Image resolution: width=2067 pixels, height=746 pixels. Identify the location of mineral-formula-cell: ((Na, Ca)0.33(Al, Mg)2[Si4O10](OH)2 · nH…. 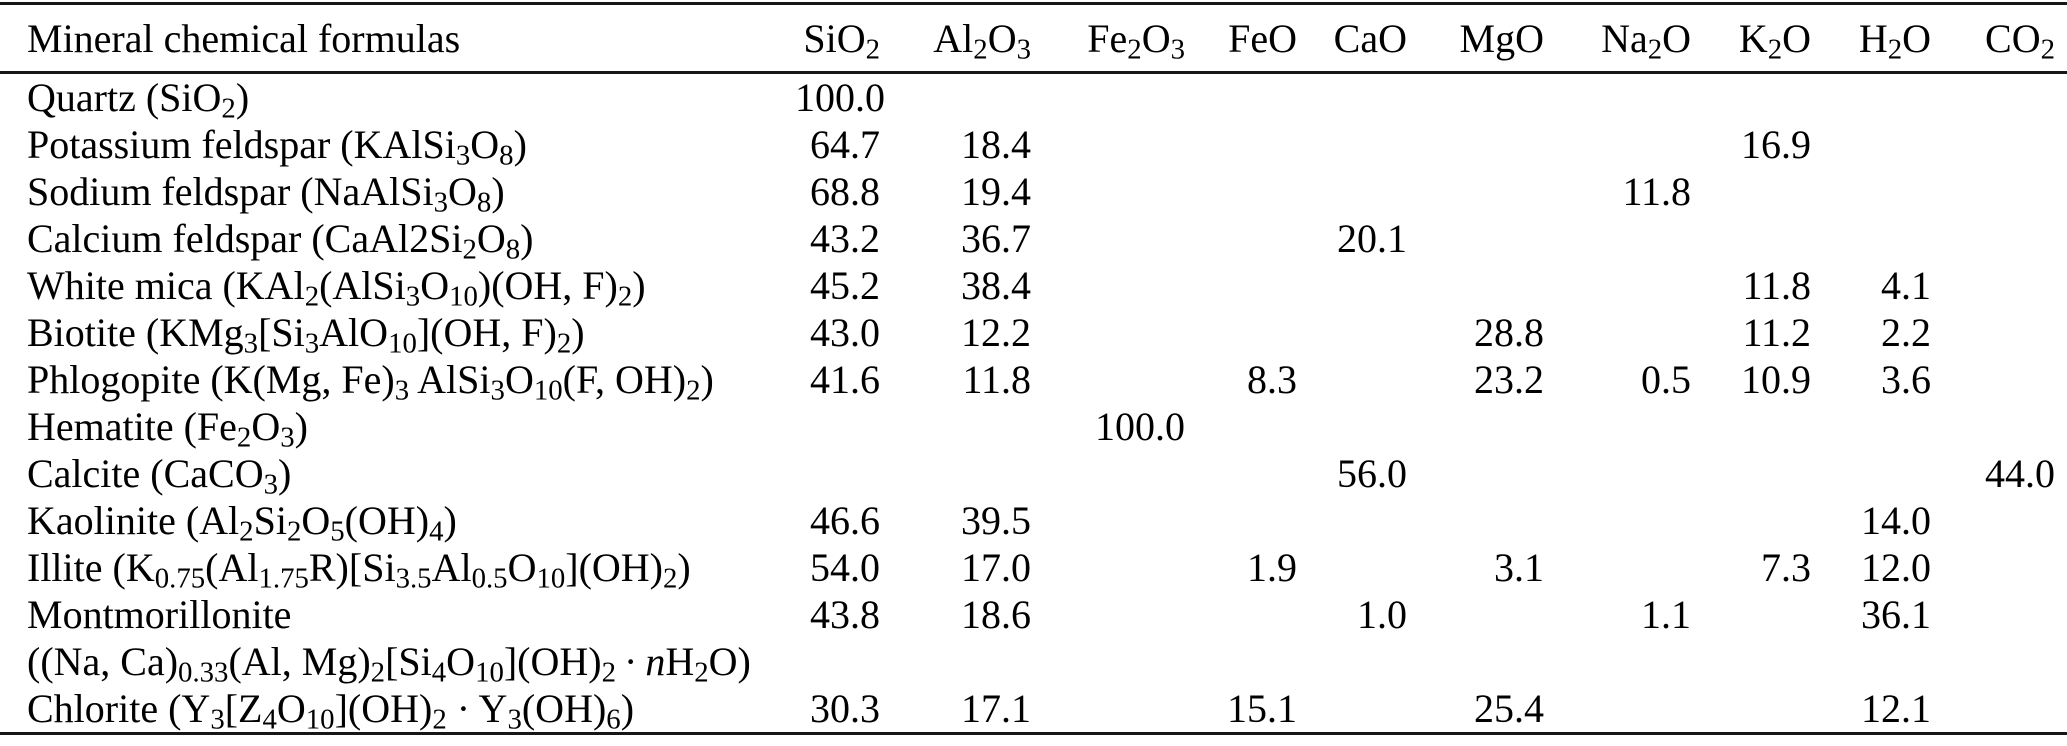
(389, 664).